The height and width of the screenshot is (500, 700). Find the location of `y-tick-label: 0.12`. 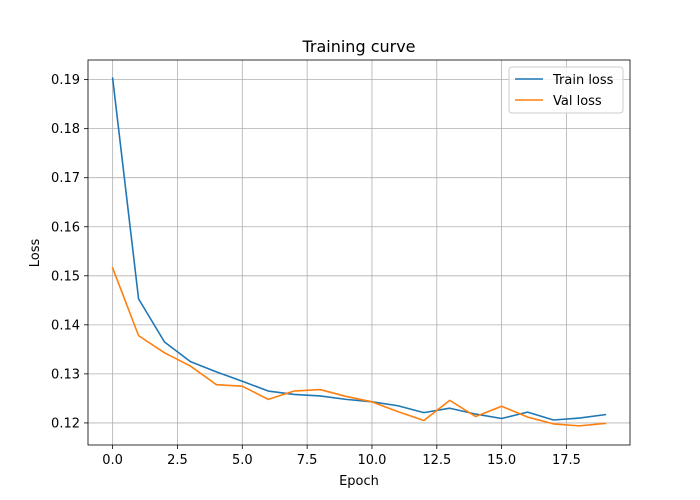

y-tick-label: 0.12 is located at coordinates (65, 423).